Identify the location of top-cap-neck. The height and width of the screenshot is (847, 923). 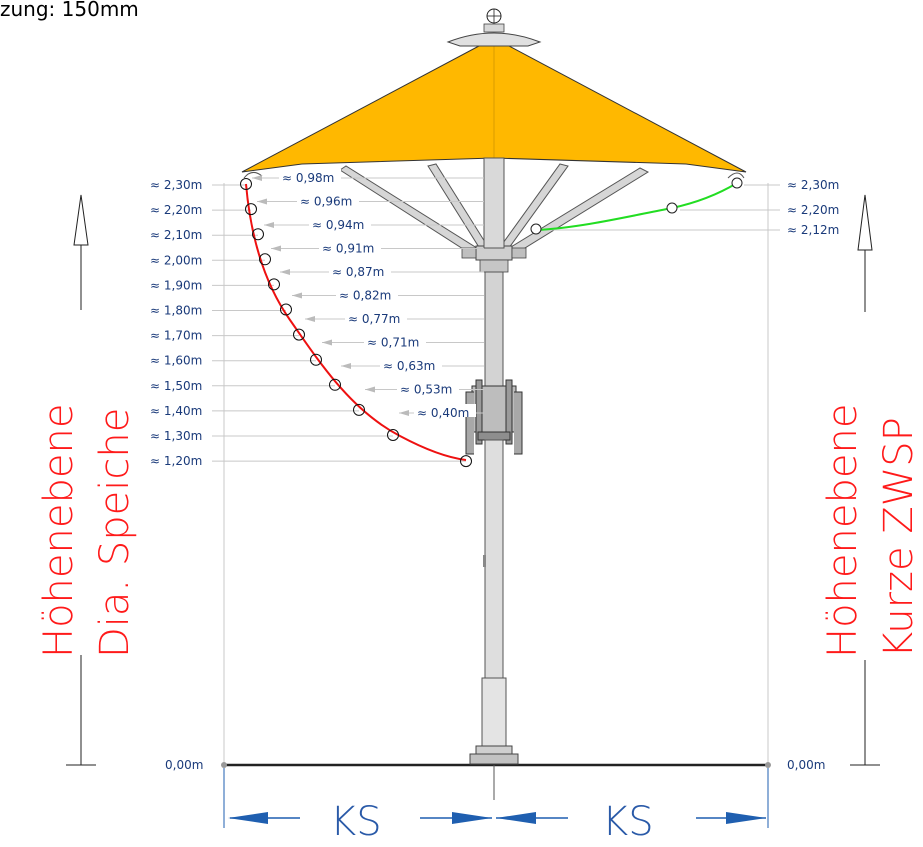
(494, 28).